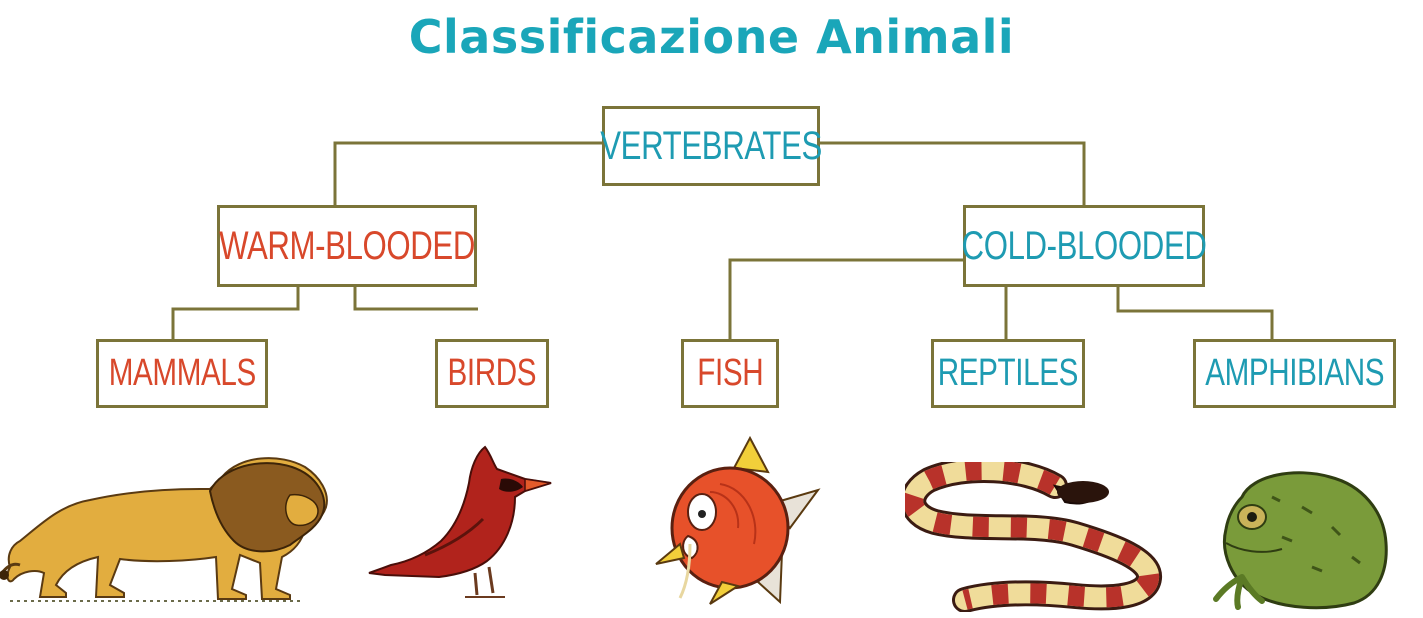 The image size is (1423, 618). What do you see at coordinates (711, 37) in the screenshot?
I see `page-title: Classificazione Animali` at bounding box center [711, 37].